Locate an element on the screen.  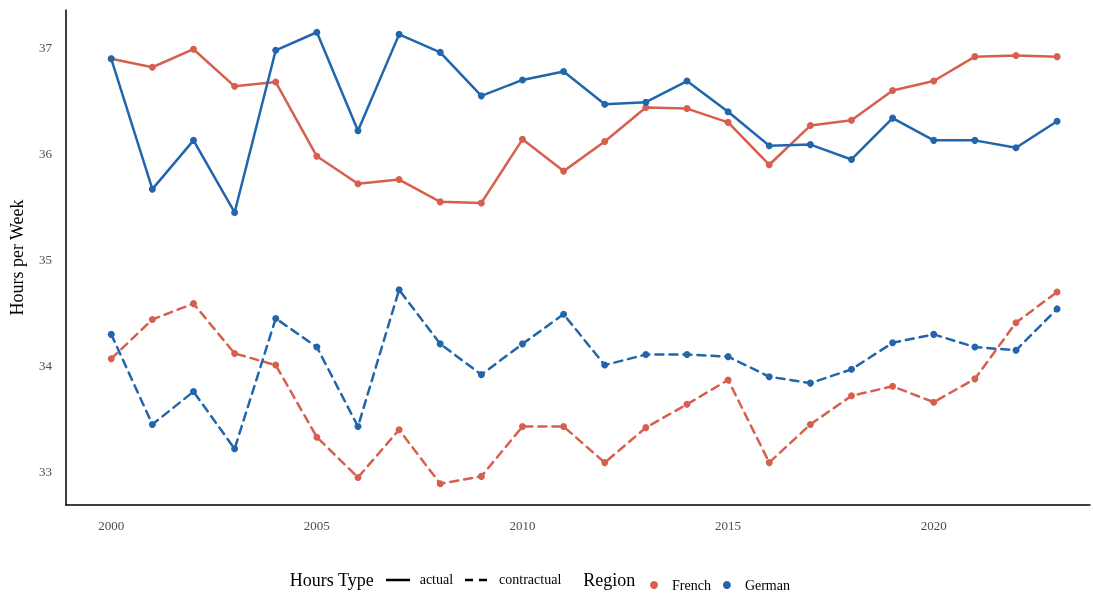
legend-label: German is located at coordinates (767, 585).